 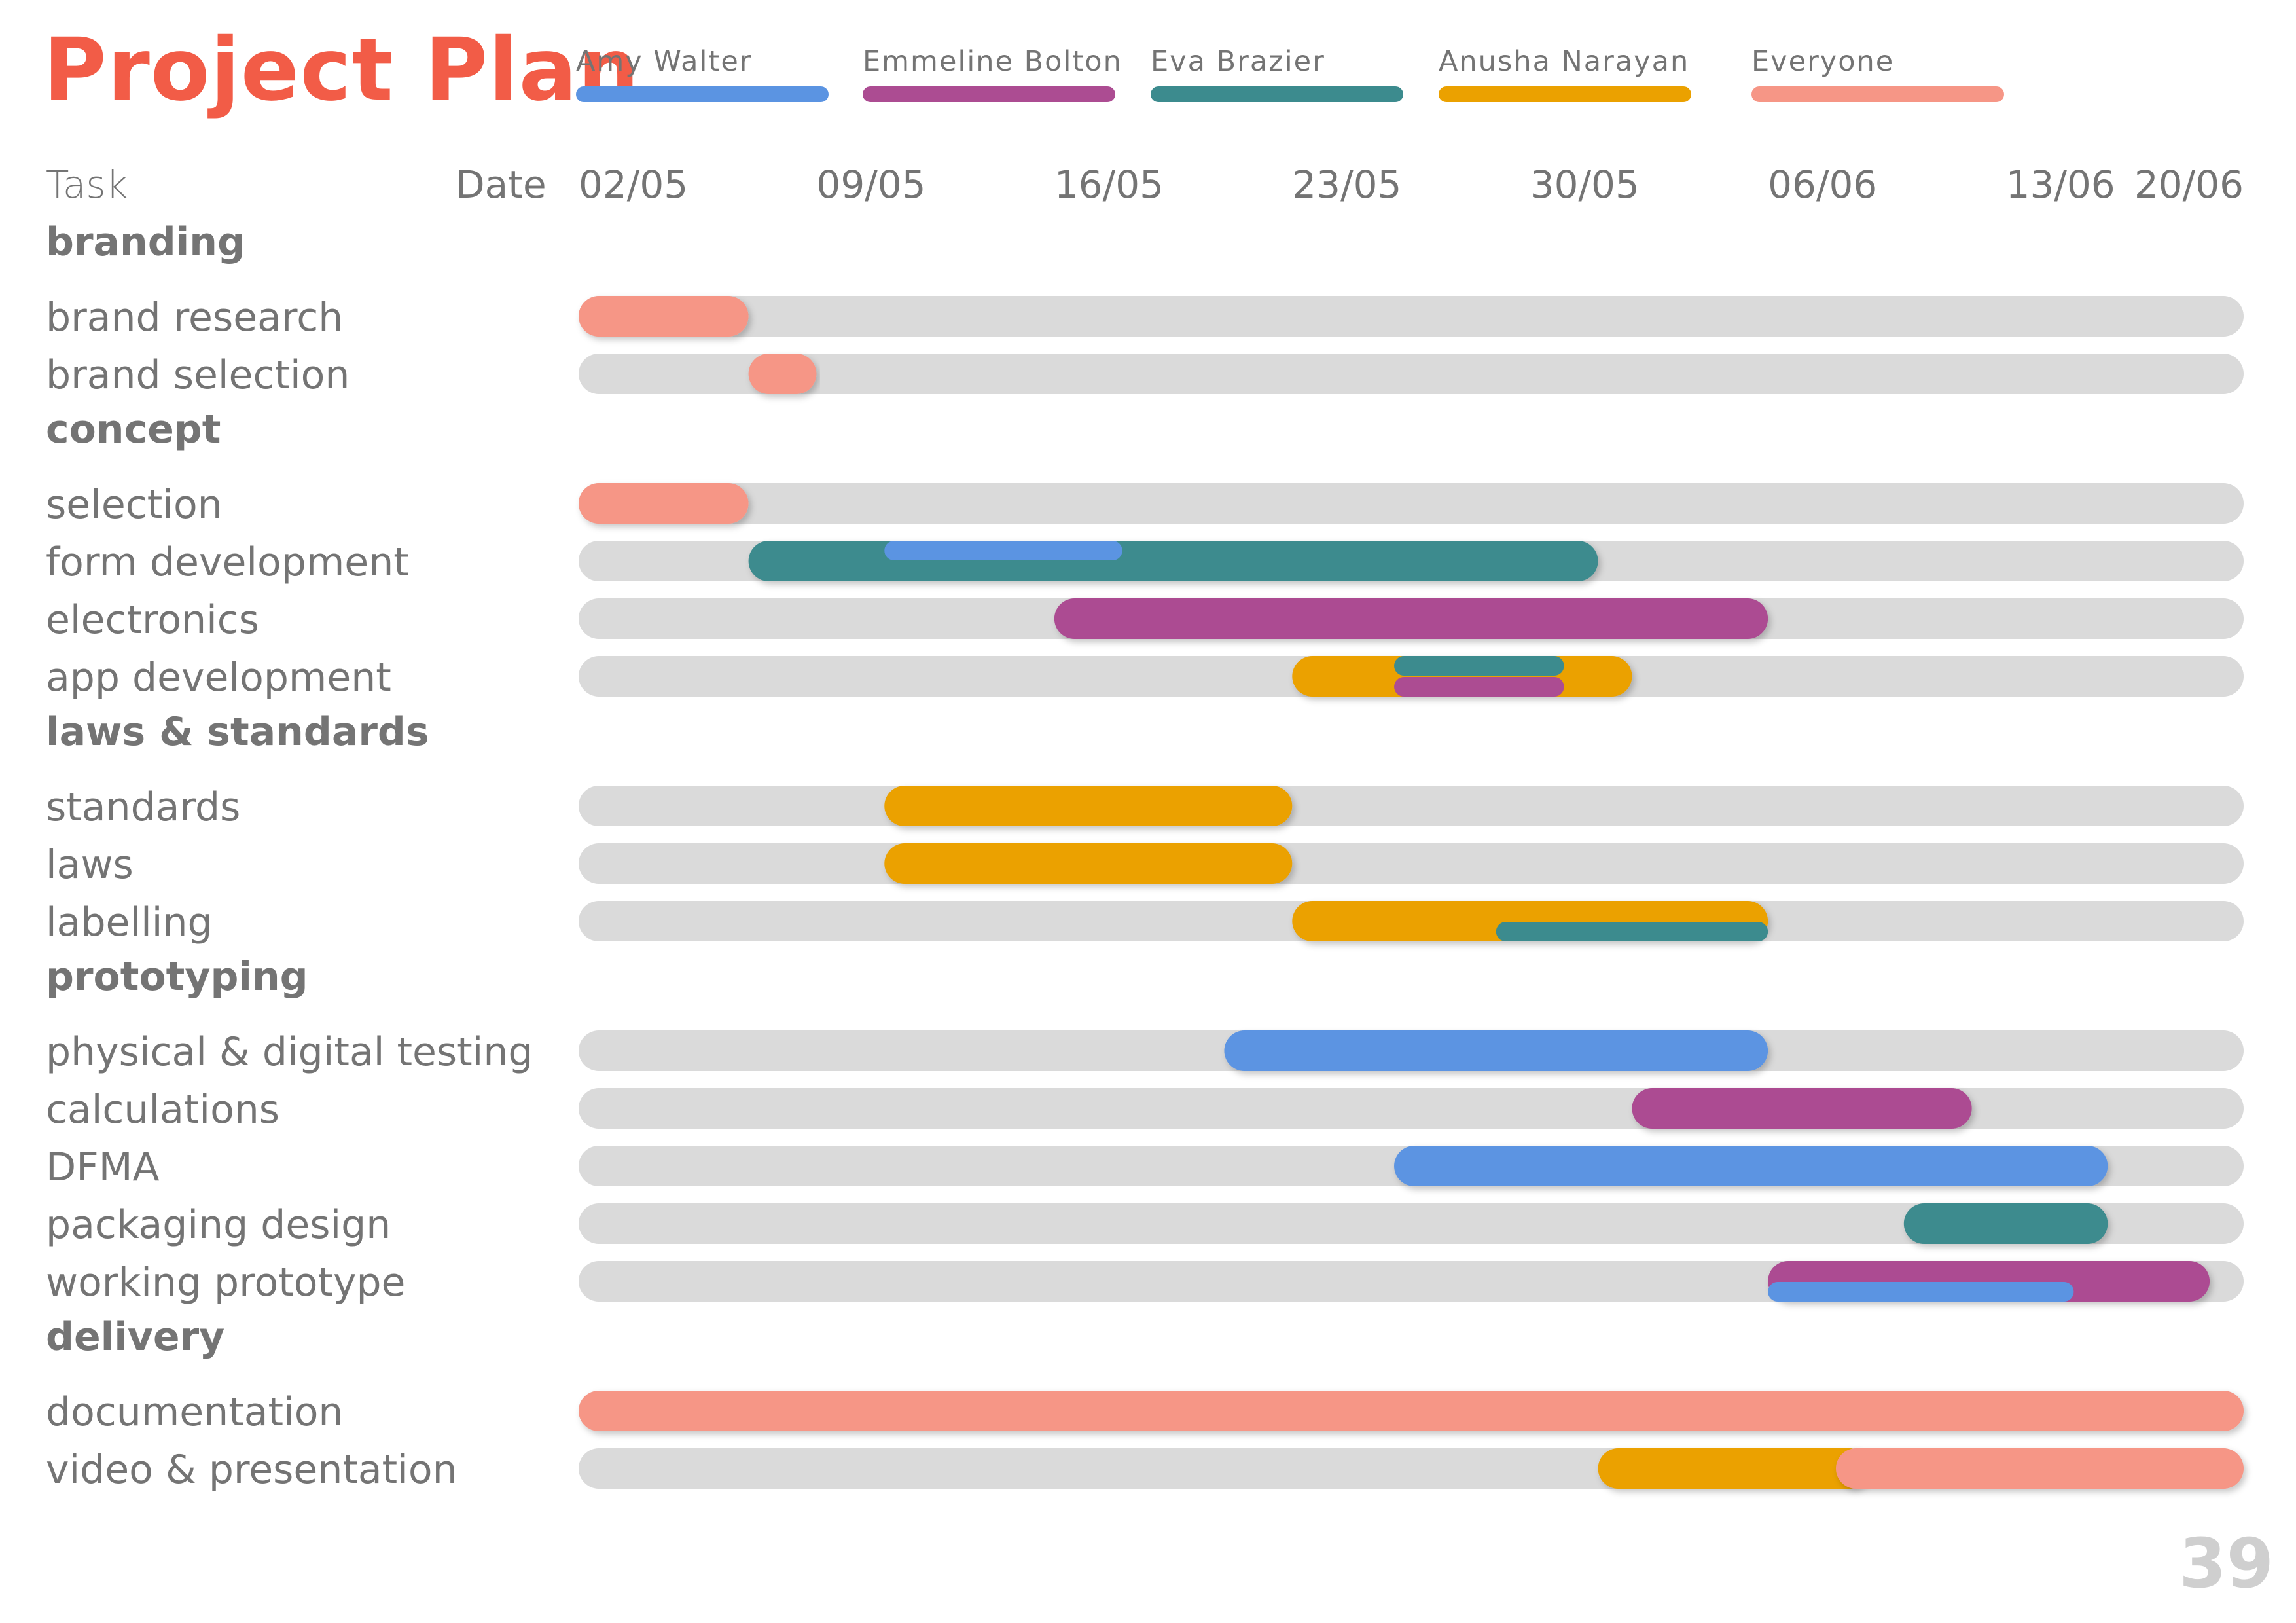 I want to click on task-label: video & presentation, so click(x=251, y=1470).